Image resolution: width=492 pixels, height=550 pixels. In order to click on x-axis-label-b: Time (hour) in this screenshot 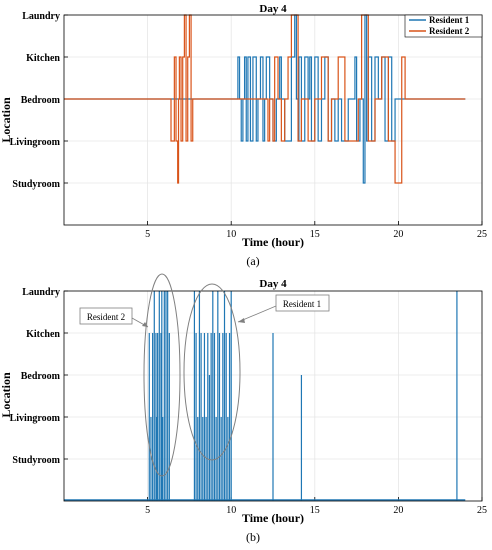, I will do `click(273, 518)`.